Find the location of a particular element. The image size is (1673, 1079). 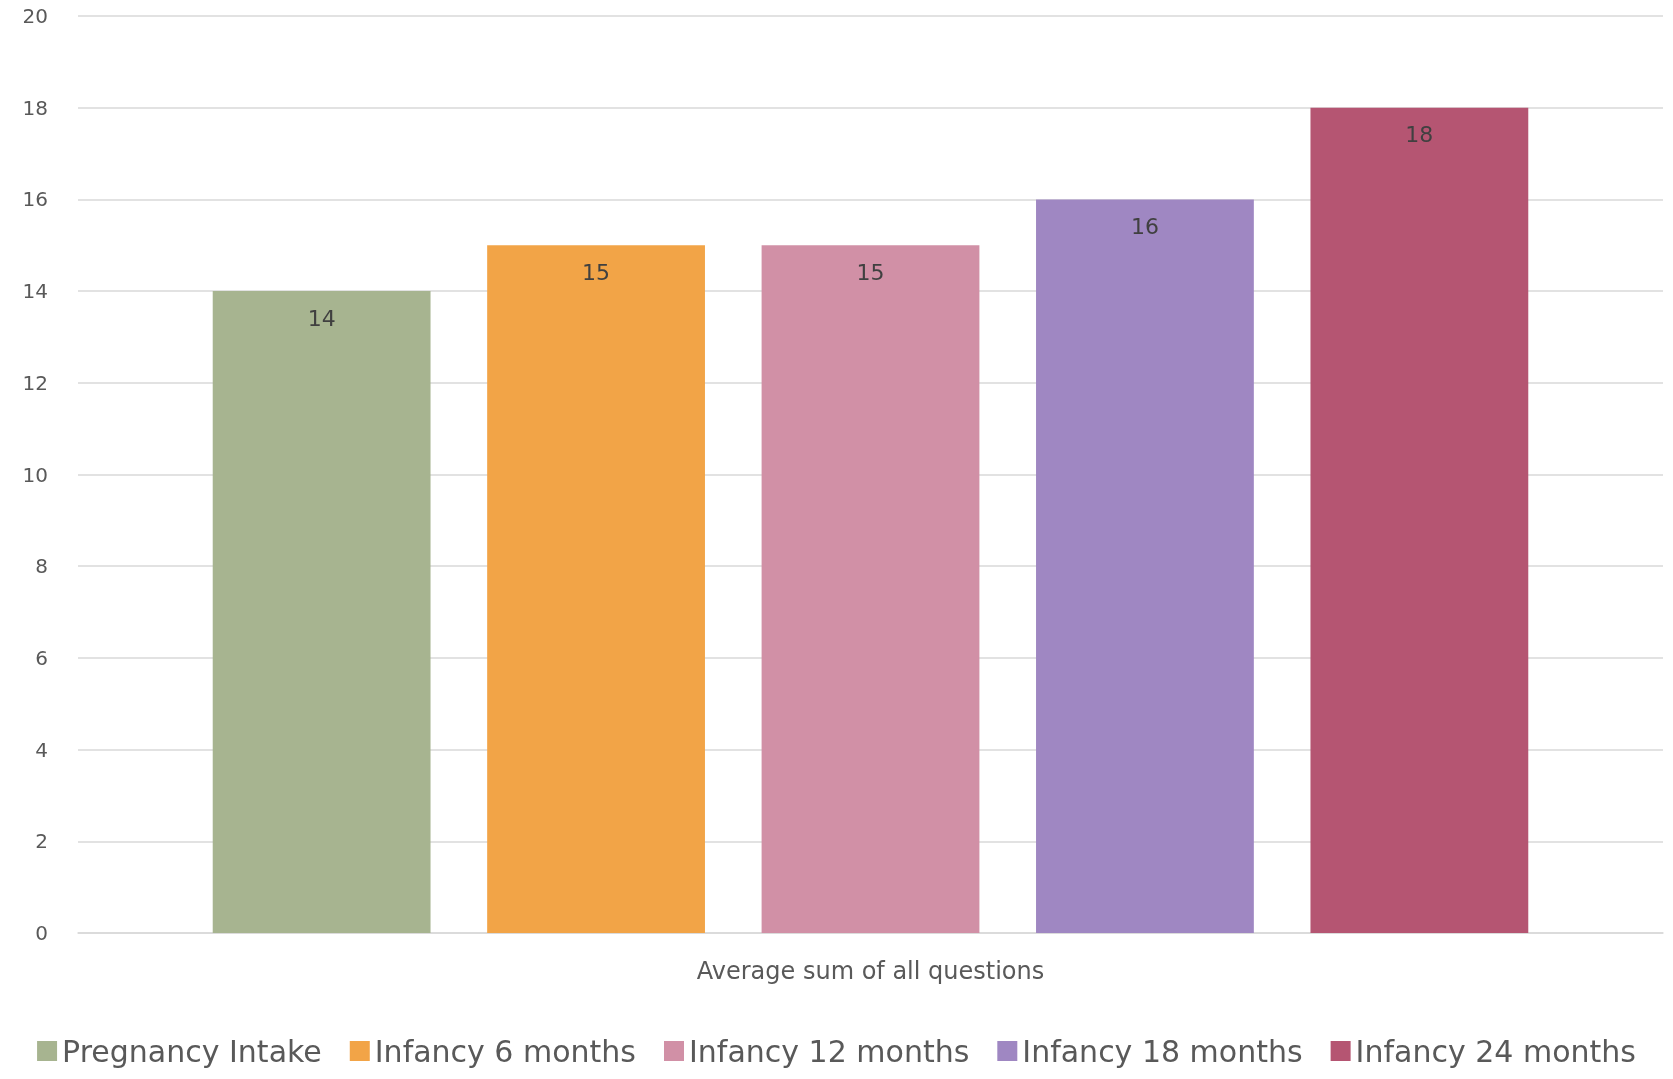

data-label: 14 is located at coordinates (321, 318).